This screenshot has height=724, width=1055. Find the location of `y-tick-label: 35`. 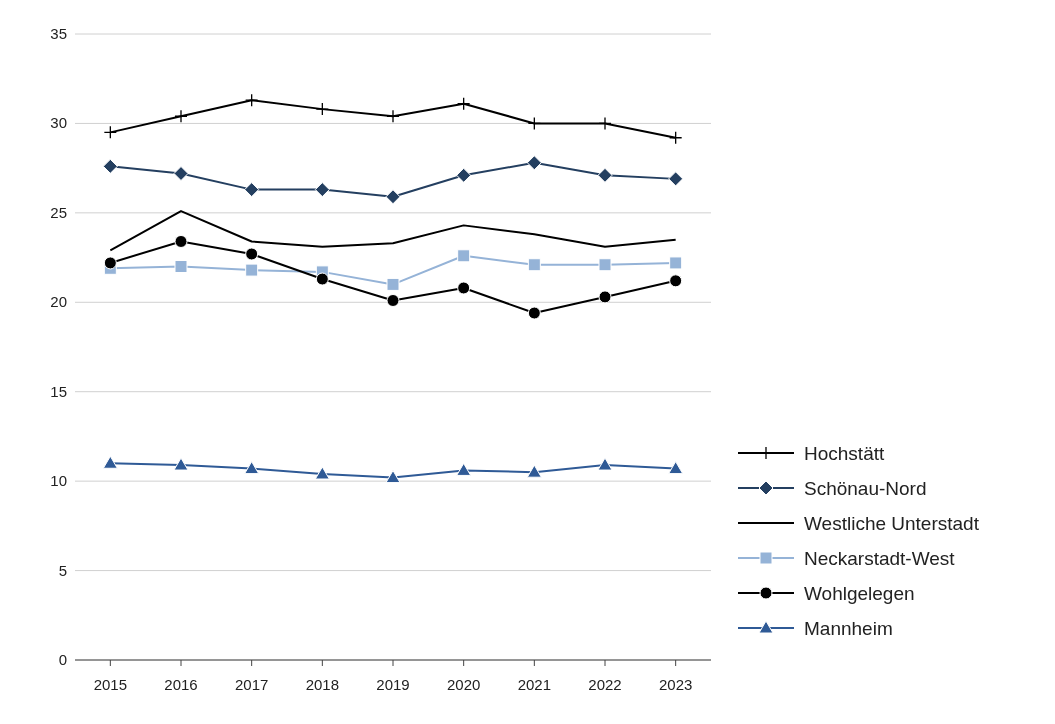

y-tick-label: 35 is located at coordinates (58, 33).